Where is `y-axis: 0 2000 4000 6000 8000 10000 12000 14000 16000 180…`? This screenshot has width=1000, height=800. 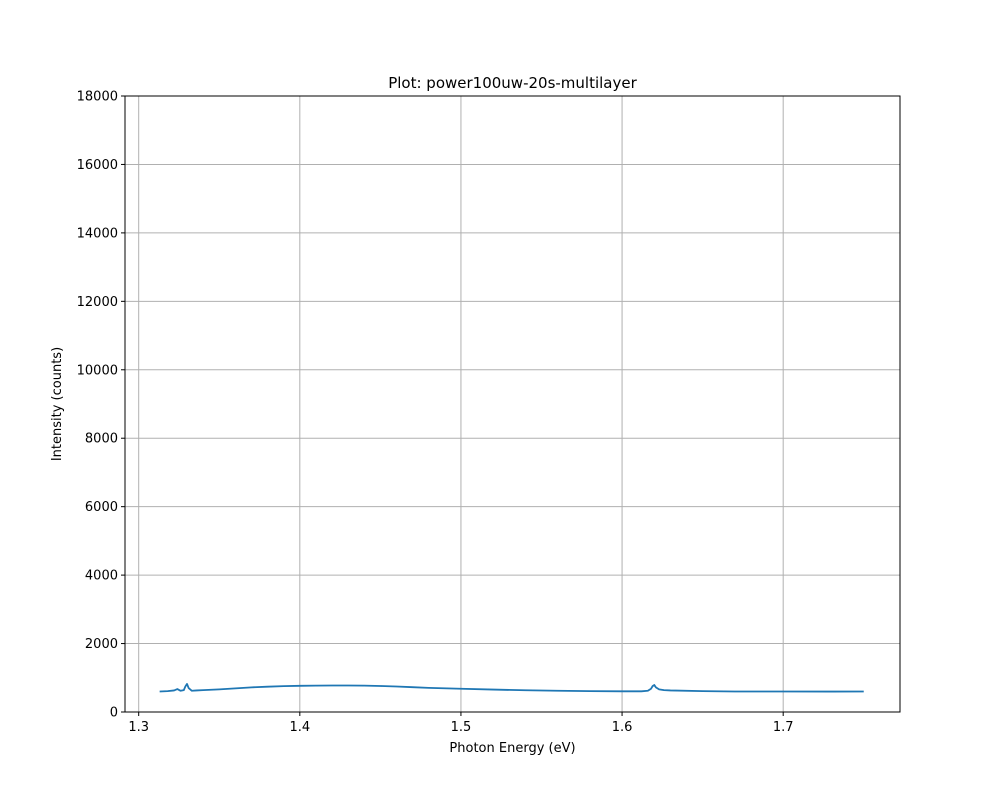 y-axis: 0 2000 4000 6000 8000 10000 12000 14000 16000 180… is located at coordinates (101, 405).